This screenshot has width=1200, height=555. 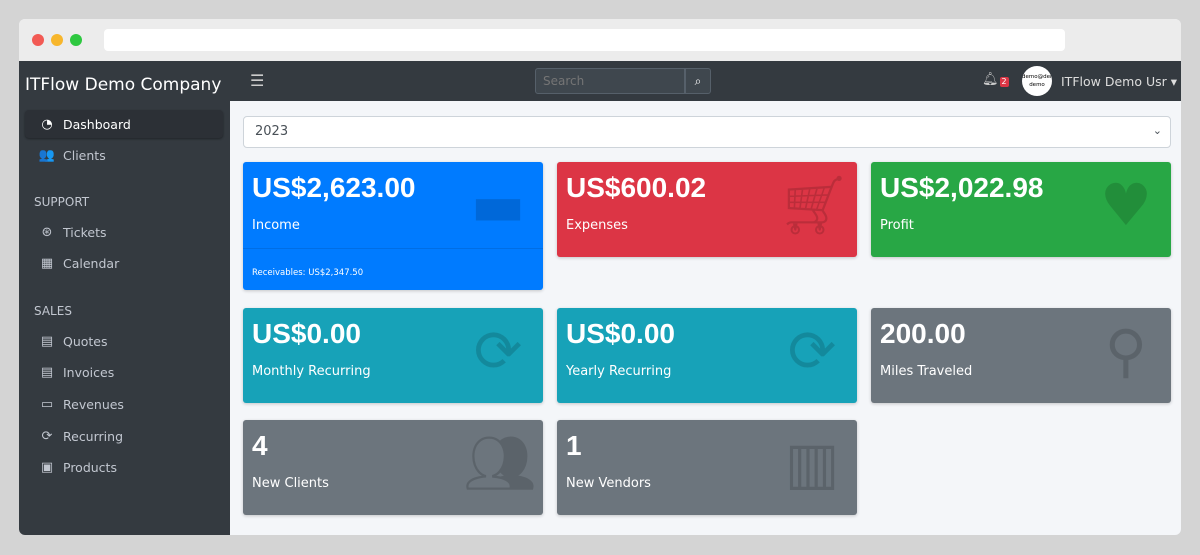 What do you see at coordinates (990, 79) in the screenshot?
I see `bell-icon: 🔔︎` at bounding box center [990, 79].